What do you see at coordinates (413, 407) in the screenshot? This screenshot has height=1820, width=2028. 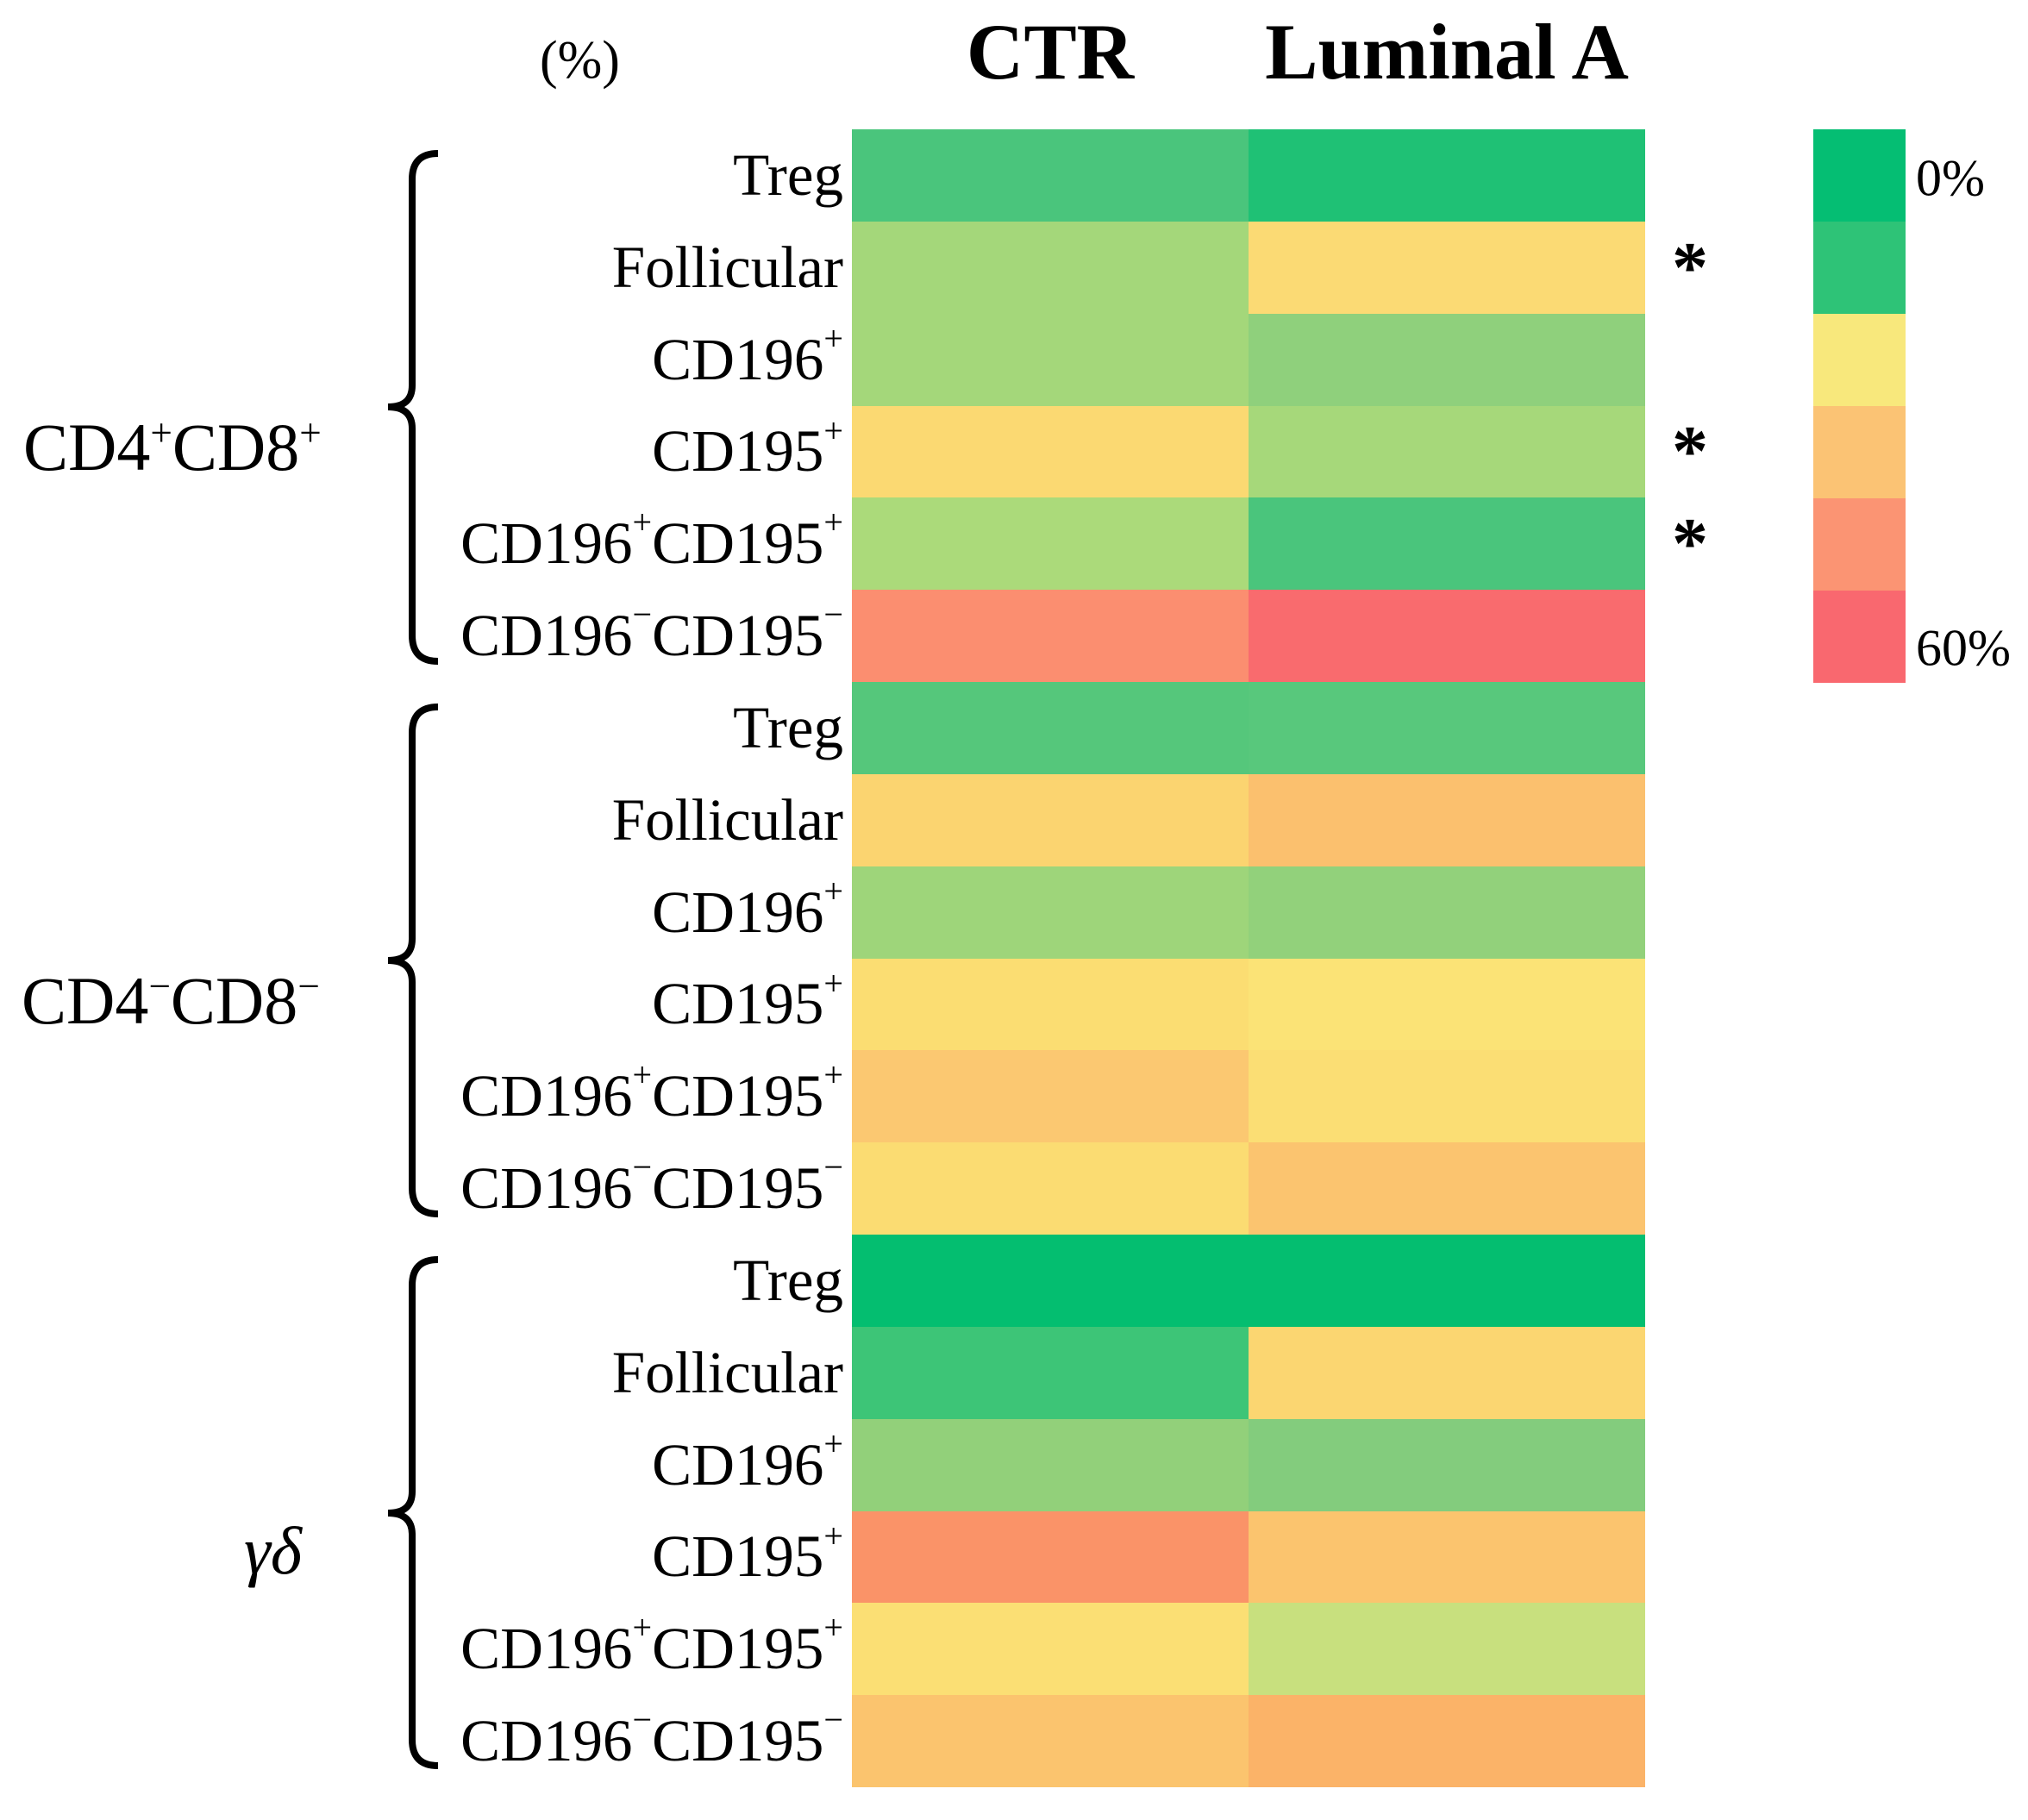 I see `brace-cd4pos-cd8pos` at bounding box center [413, 407].